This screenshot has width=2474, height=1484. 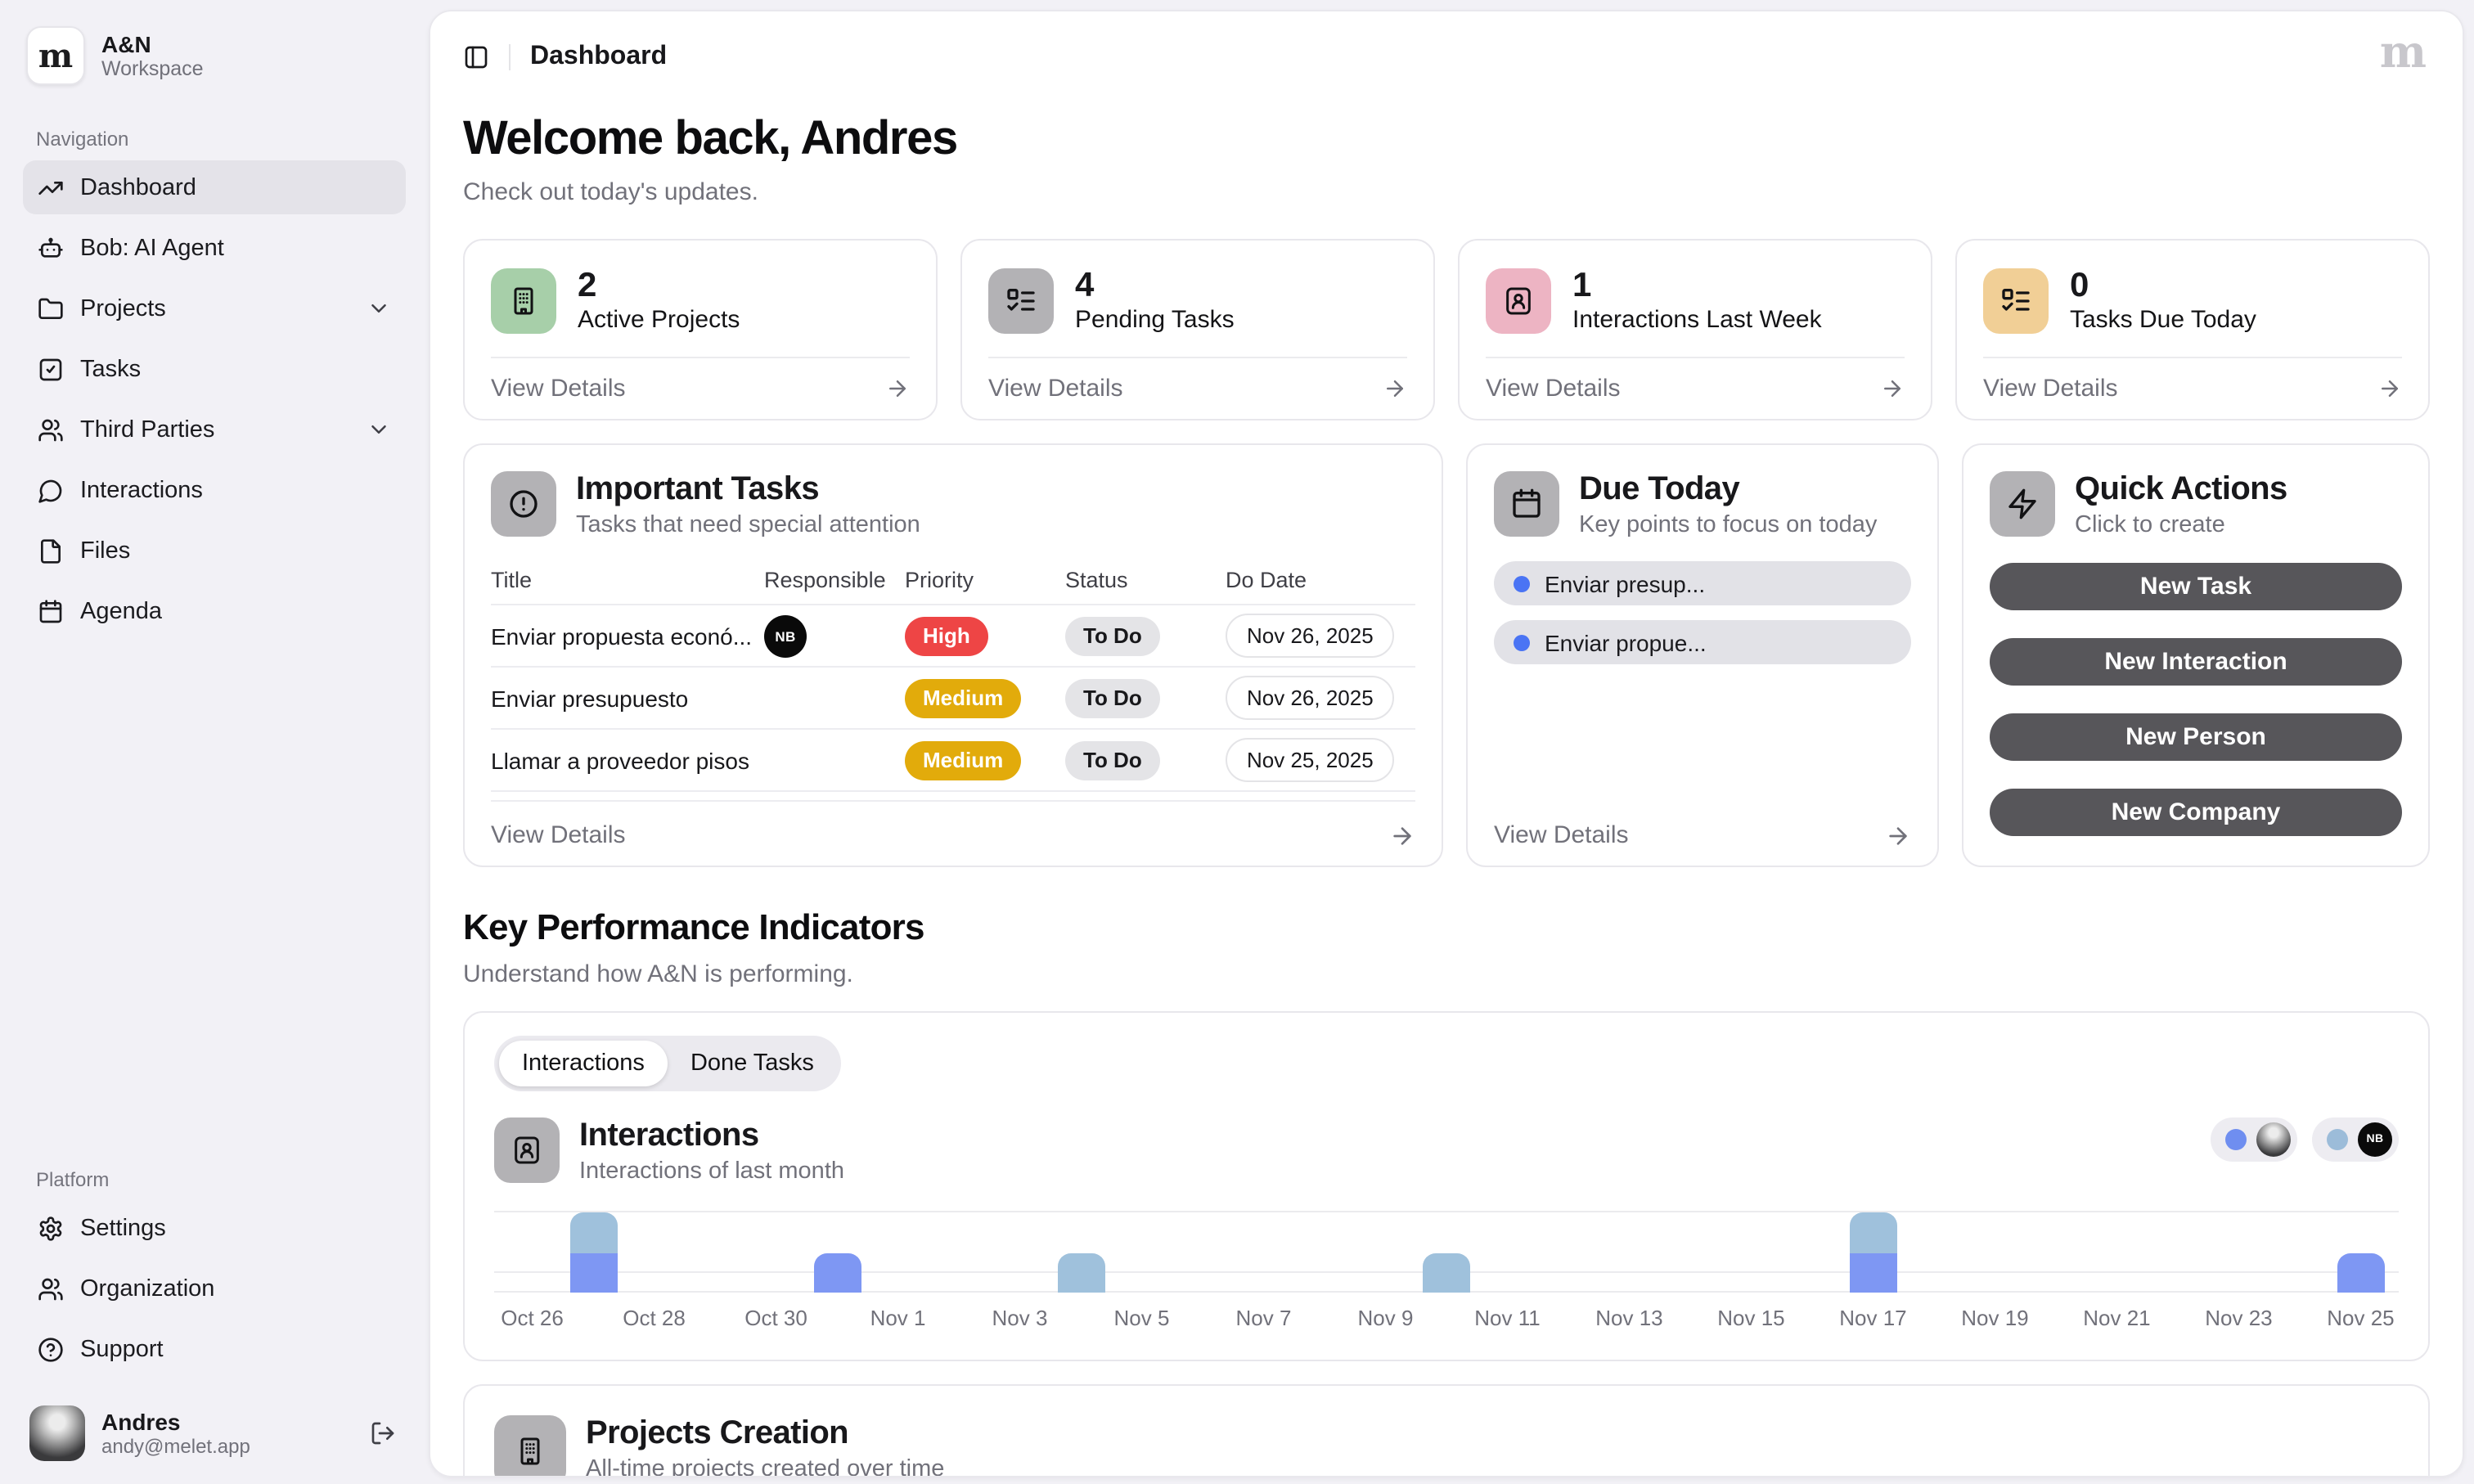 I want to click on new-task-button: New Task, so click(x=2196, y=586).